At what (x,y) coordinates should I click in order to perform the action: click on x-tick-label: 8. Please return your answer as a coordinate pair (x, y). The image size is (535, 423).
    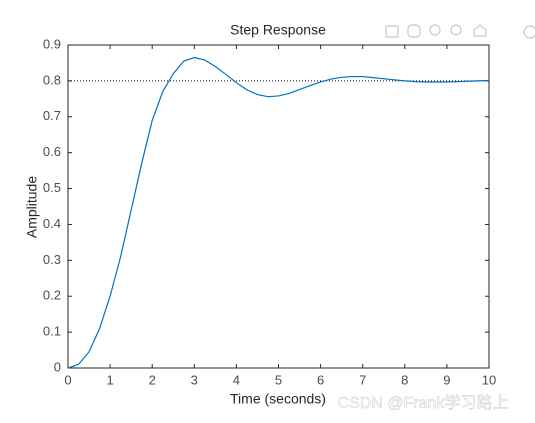
    Looking at the image, I should click on (404, 379).